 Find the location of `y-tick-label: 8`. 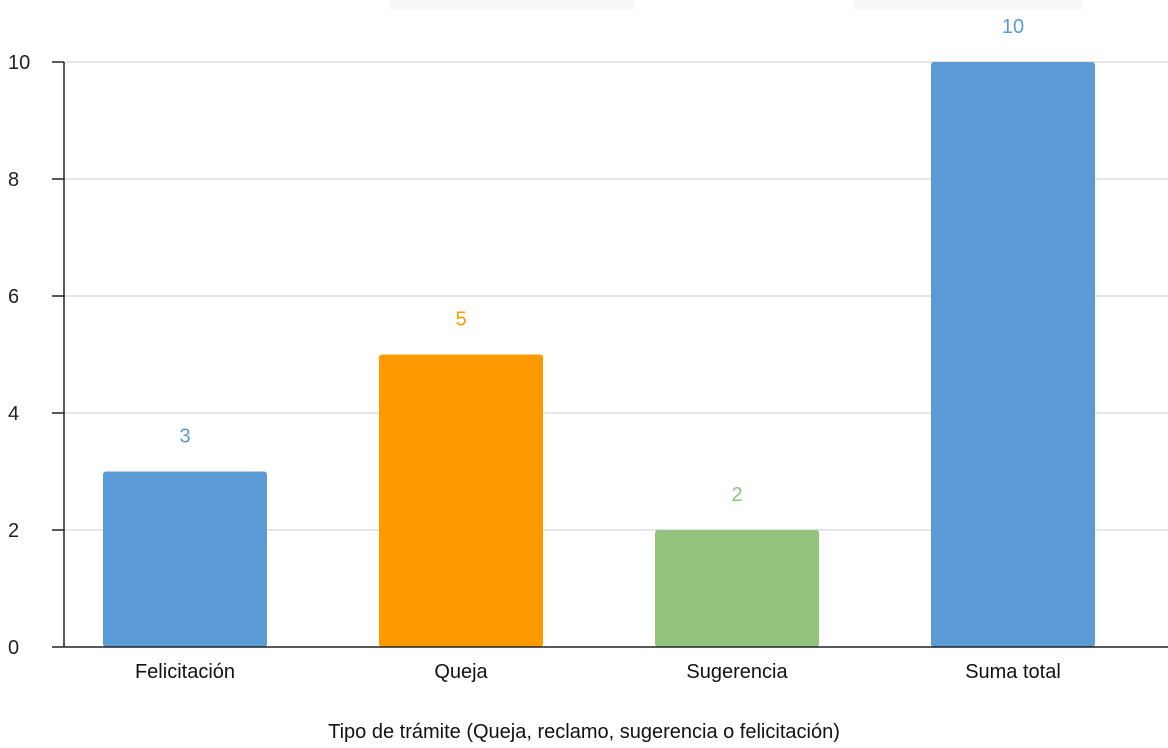

y-tick-label: 8 is located at coordinates (13, 180).